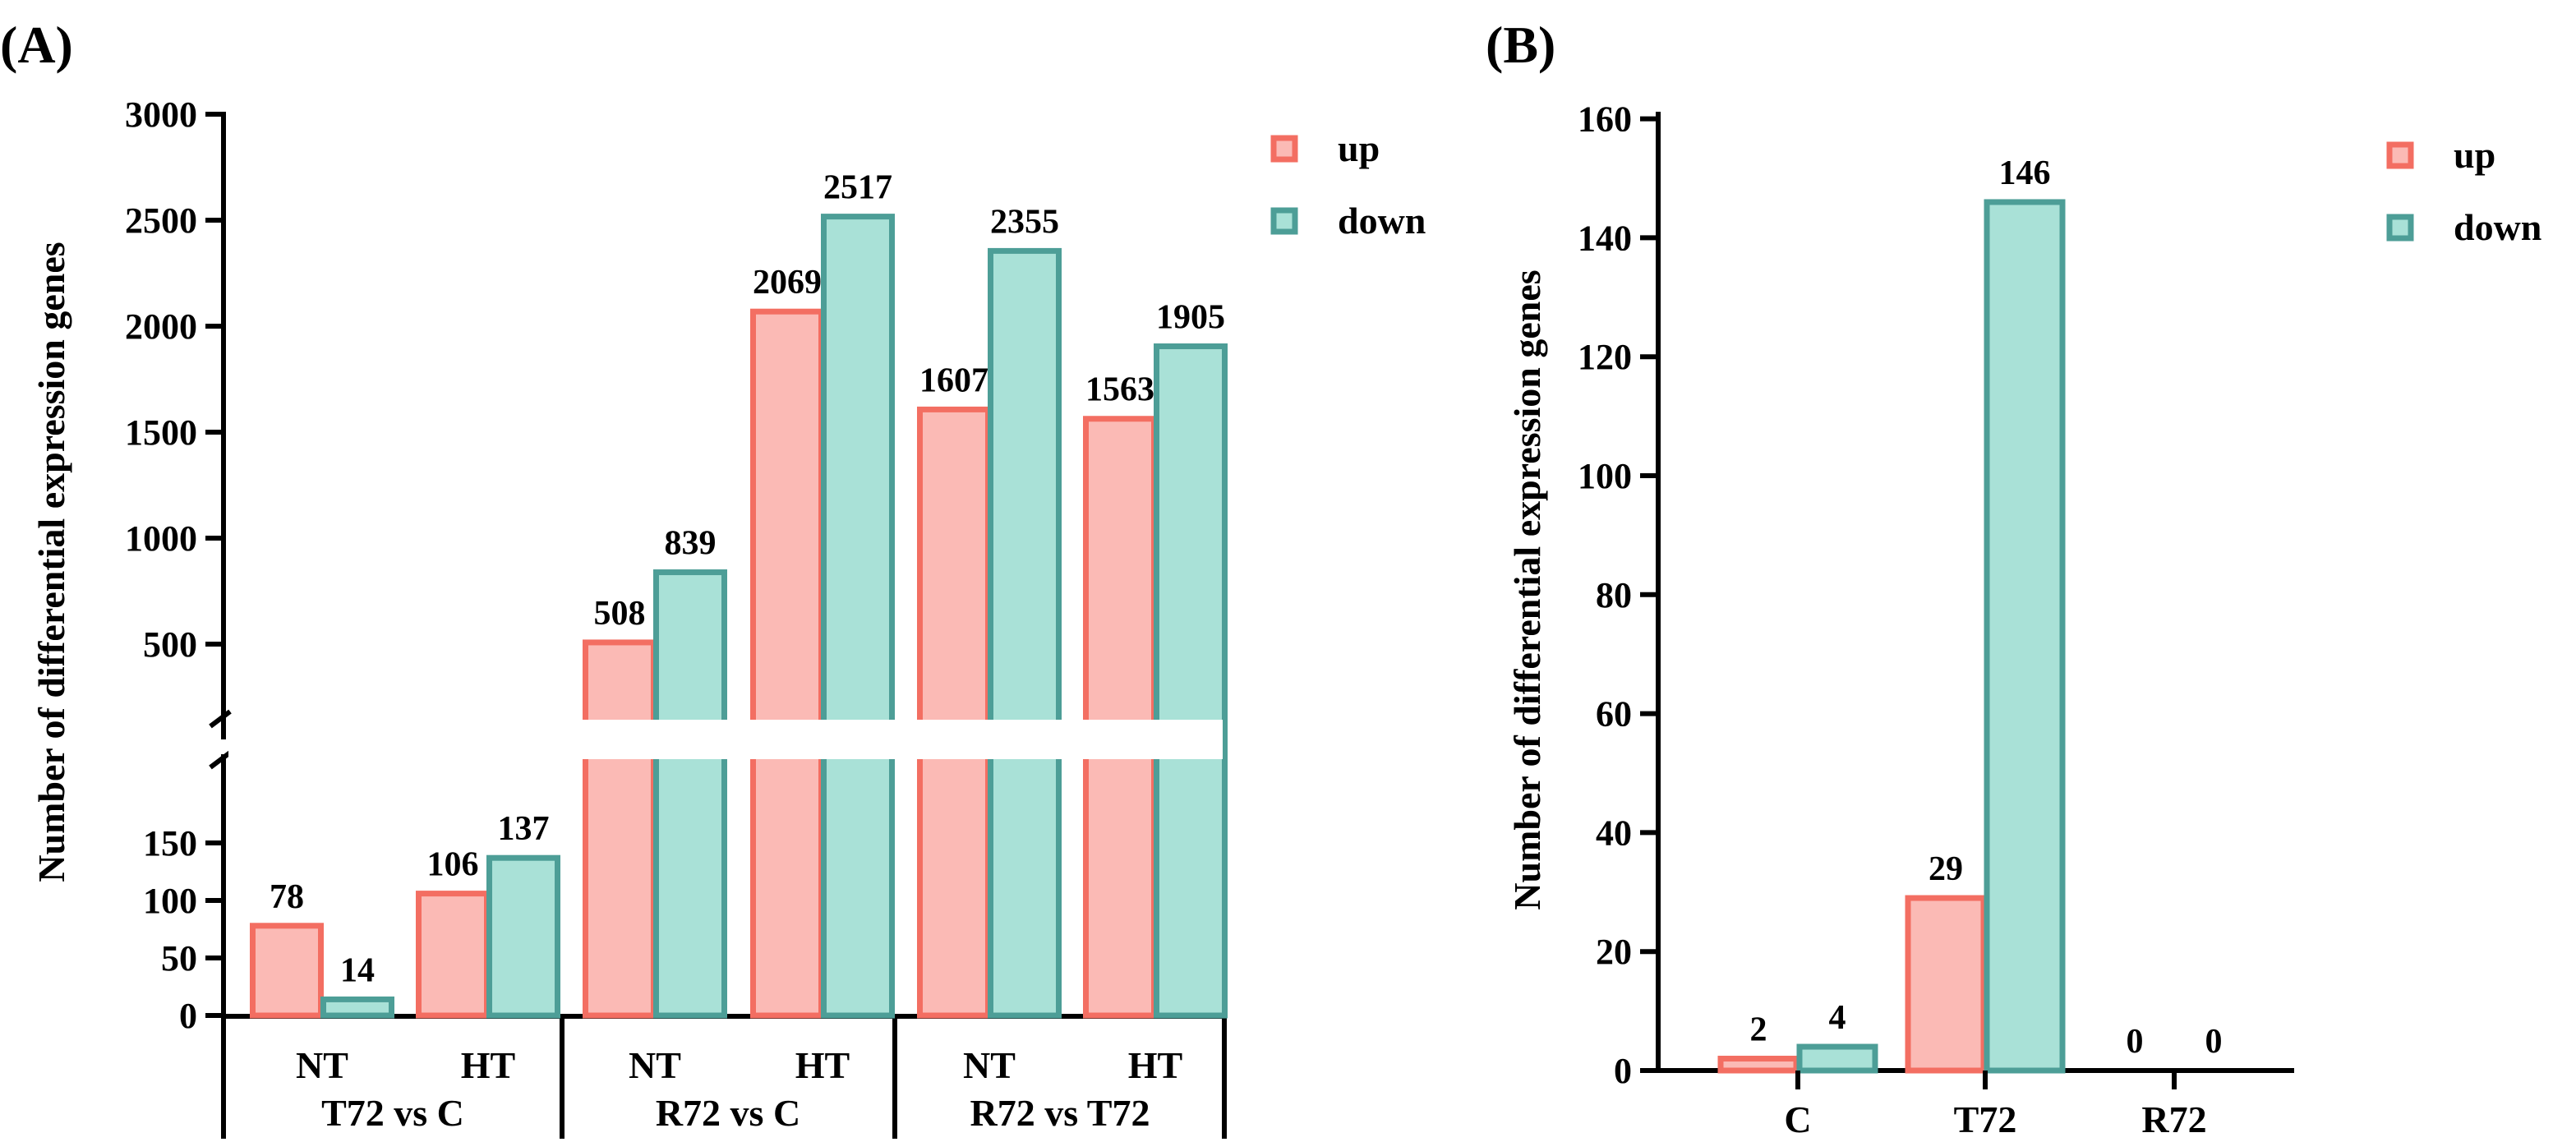 This screenshot has width=2576, height=1142. Describe the element at coordinates (857, 188) in the screenshot. I see `bar-value-label: 2517` at that location.